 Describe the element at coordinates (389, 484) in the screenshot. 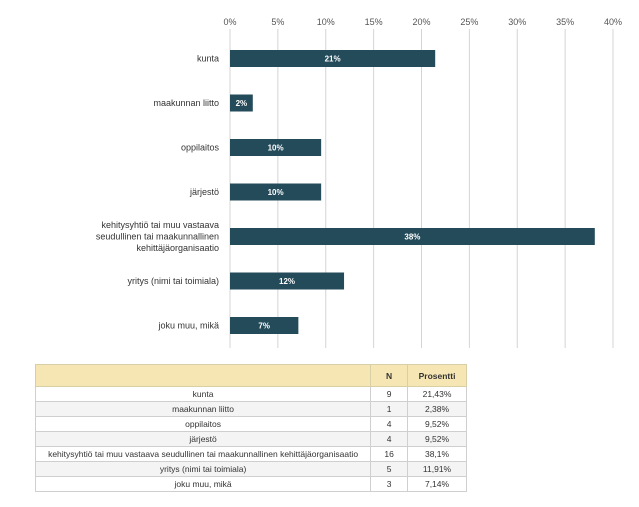

I see `table-cell-n: 3` at that location.